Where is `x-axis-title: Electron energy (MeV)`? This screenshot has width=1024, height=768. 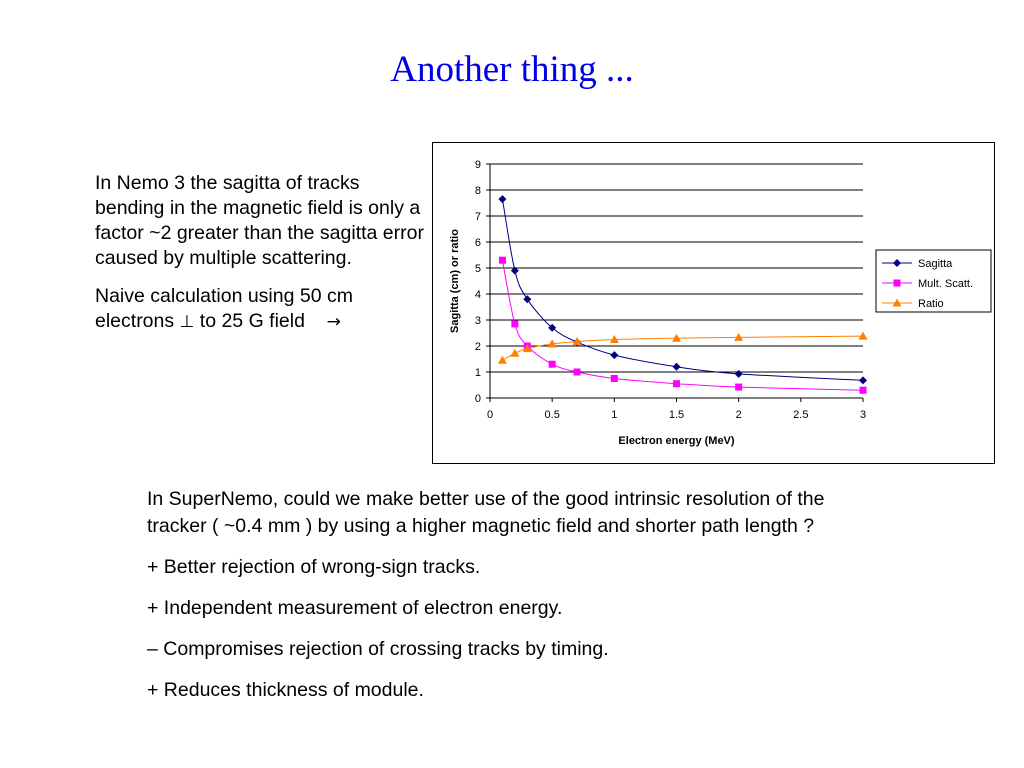 x-axis-title: Electron energy (MeV) is located at coordinates (676, 441).